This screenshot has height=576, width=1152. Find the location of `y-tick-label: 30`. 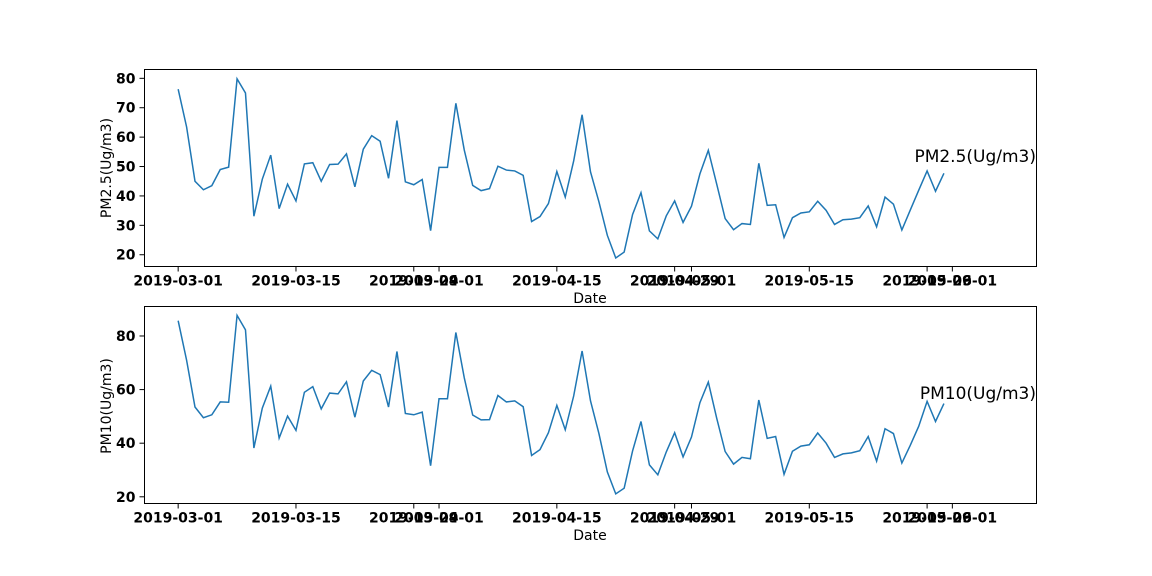

y-tick-label: 30 is located at coordinates (126, 226).